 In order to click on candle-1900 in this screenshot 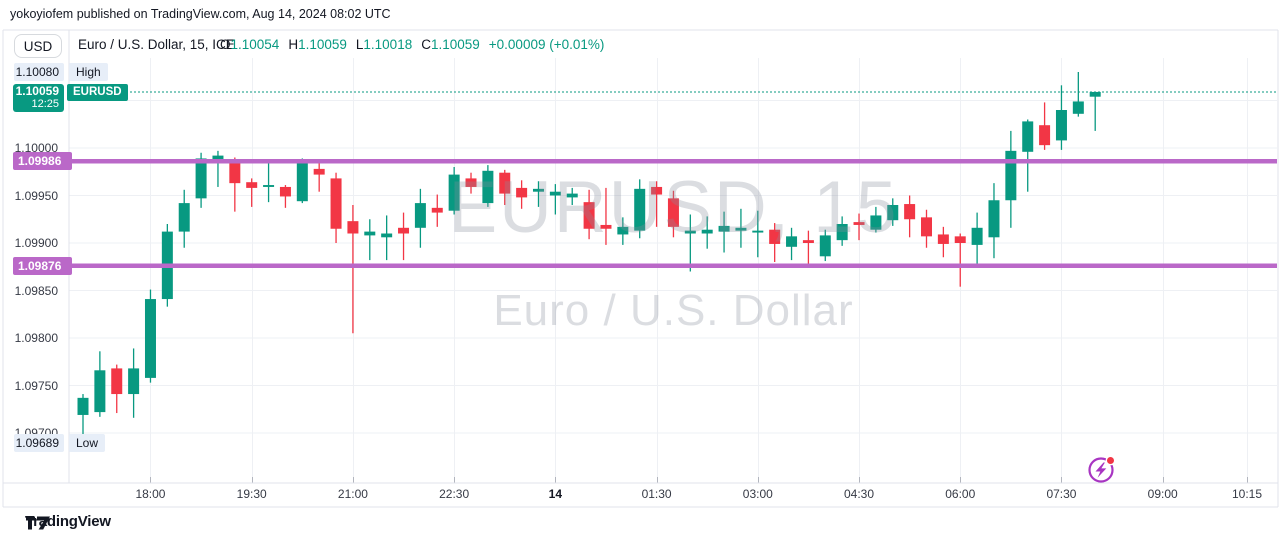, I will do `click(218, 158)`.